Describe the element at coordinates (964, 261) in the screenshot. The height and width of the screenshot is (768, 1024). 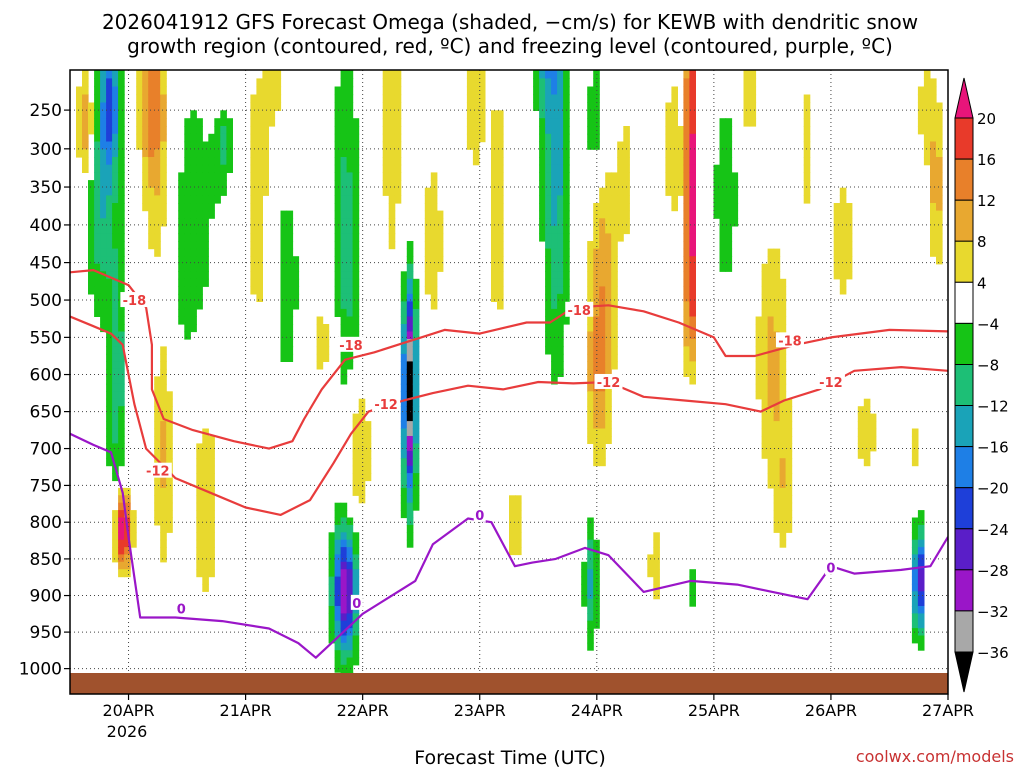
I see `colorbar-swatch` at that location.